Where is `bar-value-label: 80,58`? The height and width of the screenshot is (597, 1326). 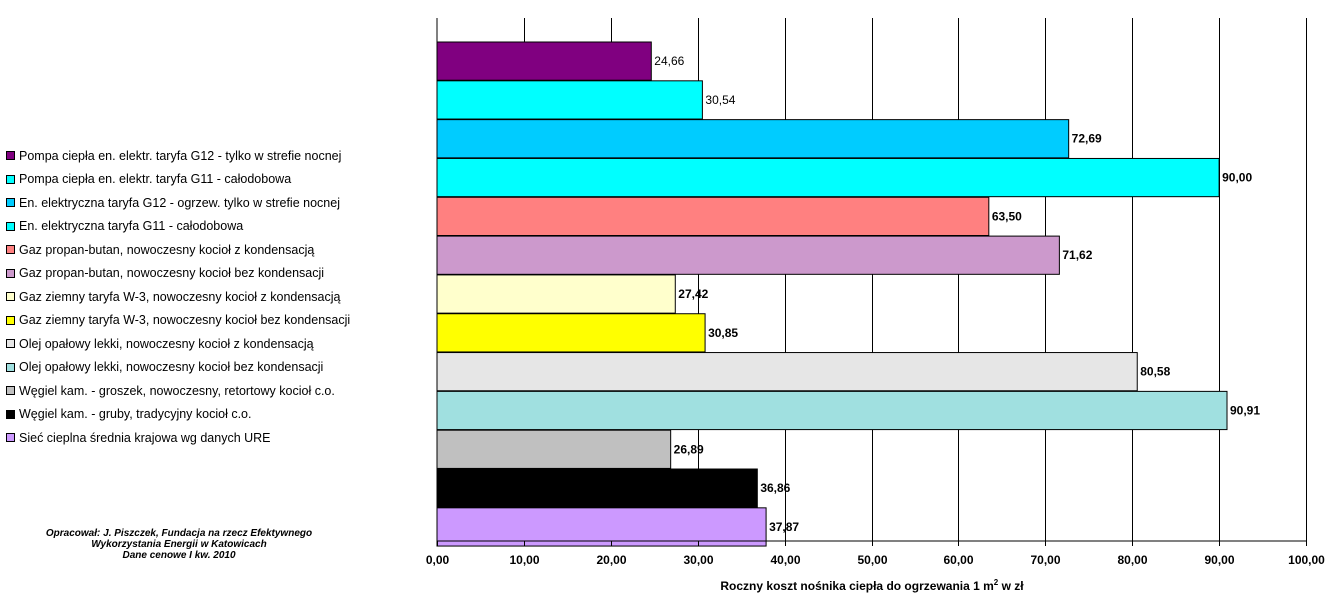
bar-value-label: 80,58 is located at coordinates (1155, 372).